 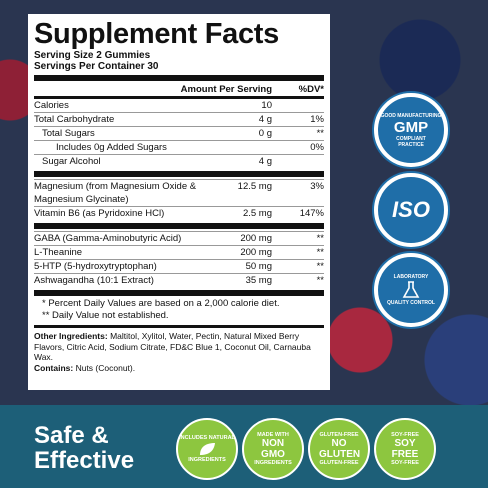 I want to click on slogan-line: Safe &, so click(x=71, y=435).